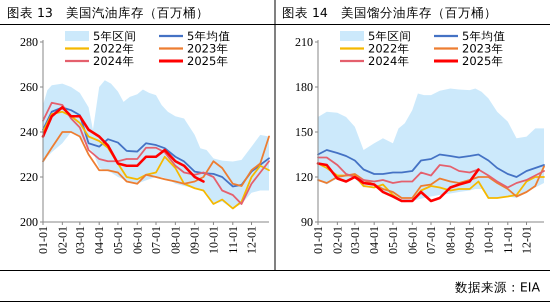  What do you see at coordinates (497, 287) in the screenshot?
I see `source-note: 数据来源：EIA` at bounding box center [497, 287].